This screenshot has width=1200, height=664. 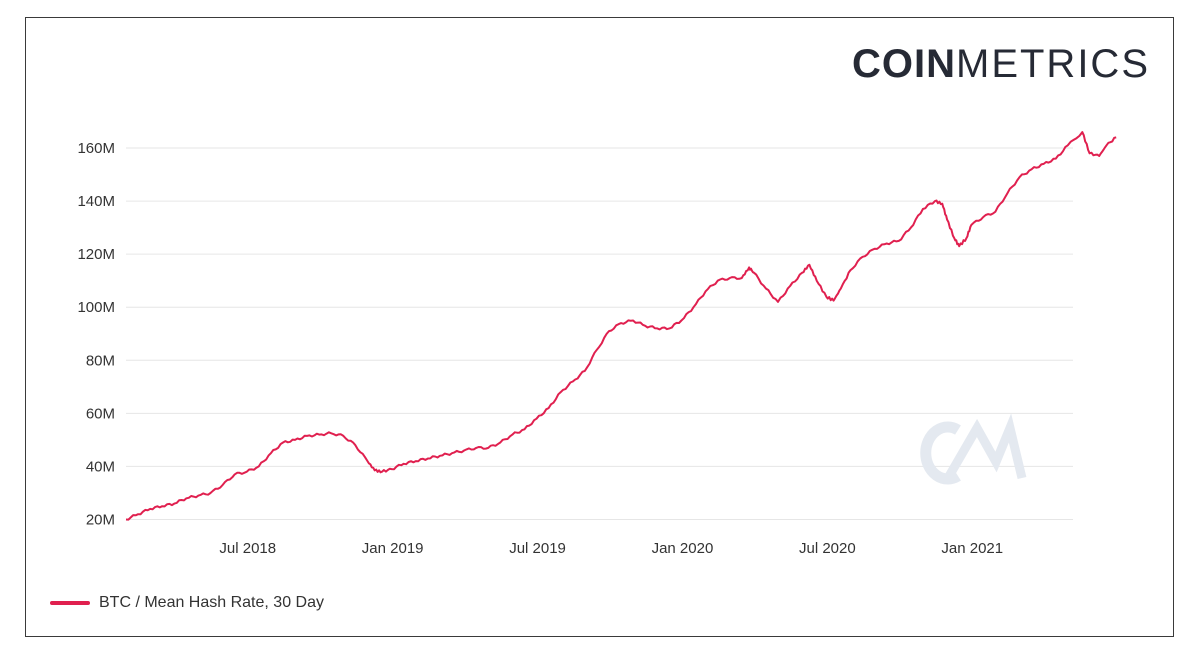 I want to click on cm-watermark, so click(x=973, y=449).